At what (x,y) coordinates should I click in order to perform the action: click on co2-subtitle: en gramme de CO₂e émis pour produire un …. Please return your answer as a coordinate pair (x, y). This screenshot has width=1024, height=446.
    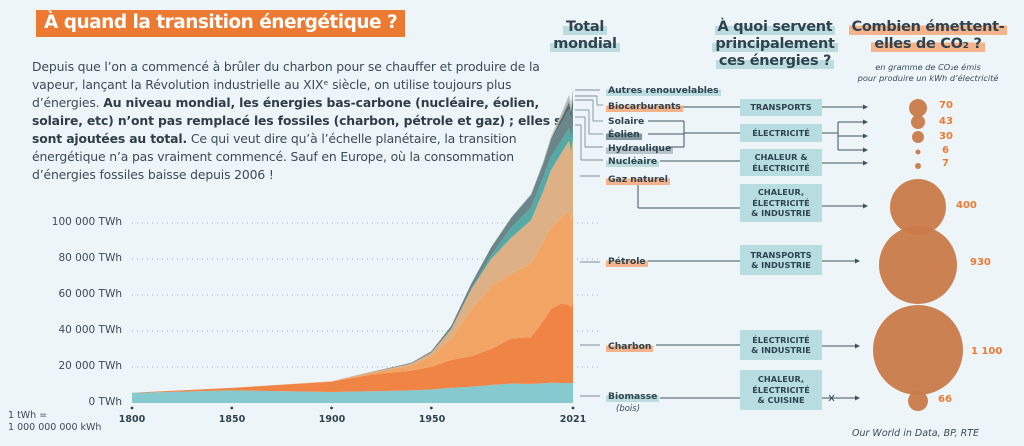
    Looking at the image, I should click on (928, 73).